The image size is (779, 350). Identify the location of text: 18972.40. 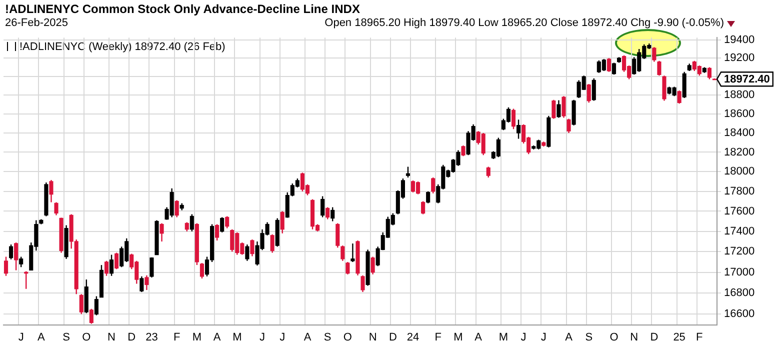
(747, 80).